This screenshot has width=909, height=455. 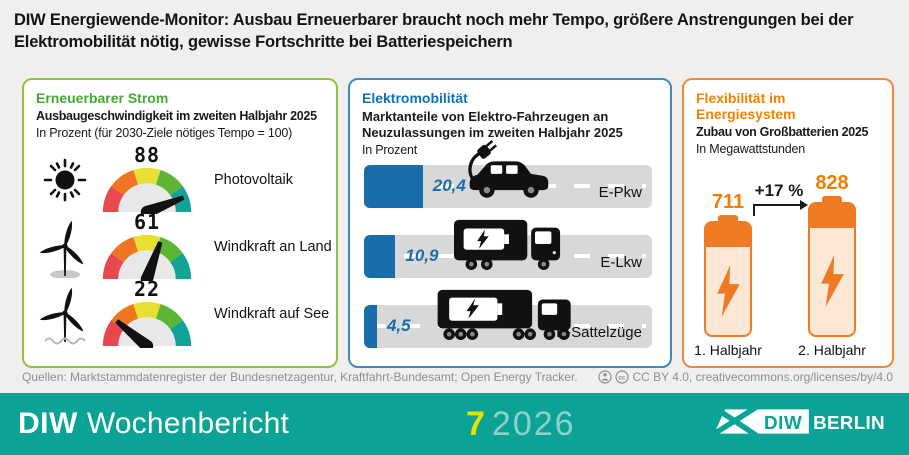 I want to click on publication-brand: DIW Wochenbericht, so click(x=153, y=424).